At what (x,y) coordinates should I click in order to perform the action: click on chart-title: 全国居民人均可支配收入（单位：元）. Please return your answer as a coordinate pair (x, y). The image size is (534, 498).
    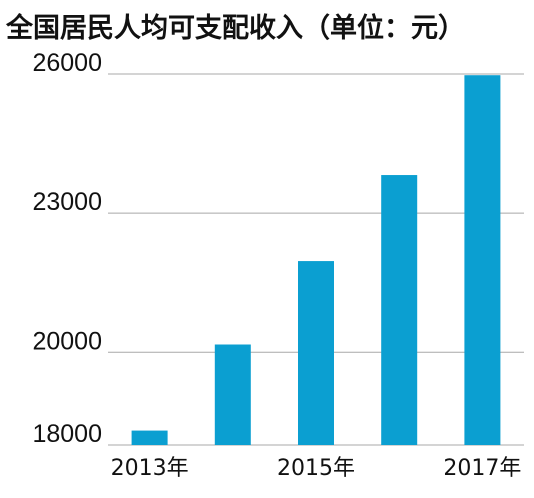
    Looking at the image, I should click on (235, 28).